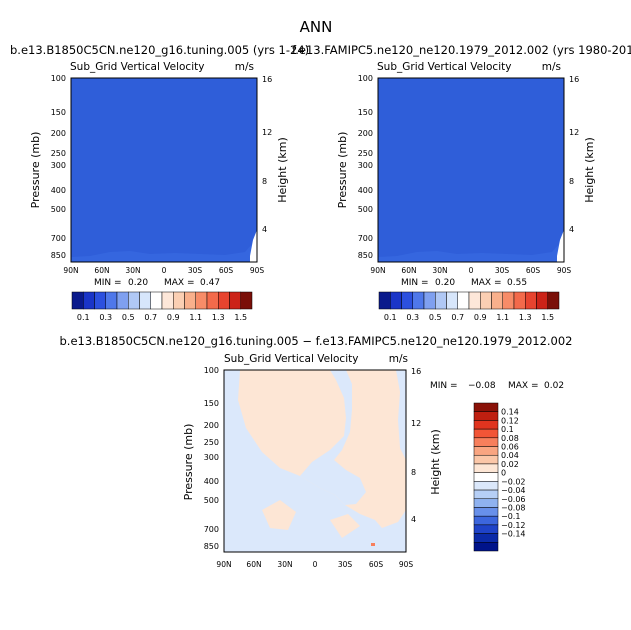  Describe the element at coordinates (413, 472) in the screenshot. I see `y-right-tick-label: 8` at that location.